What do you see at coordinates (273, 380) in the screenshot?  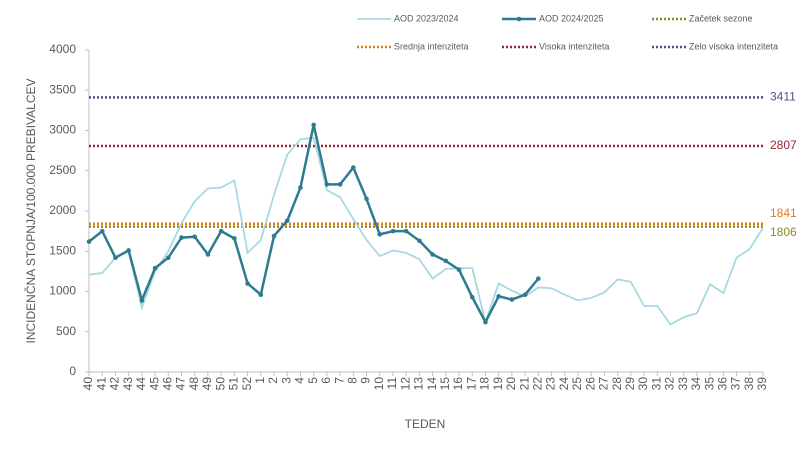 I see `x-tick-label: 2` at bounding box center [273, 380].